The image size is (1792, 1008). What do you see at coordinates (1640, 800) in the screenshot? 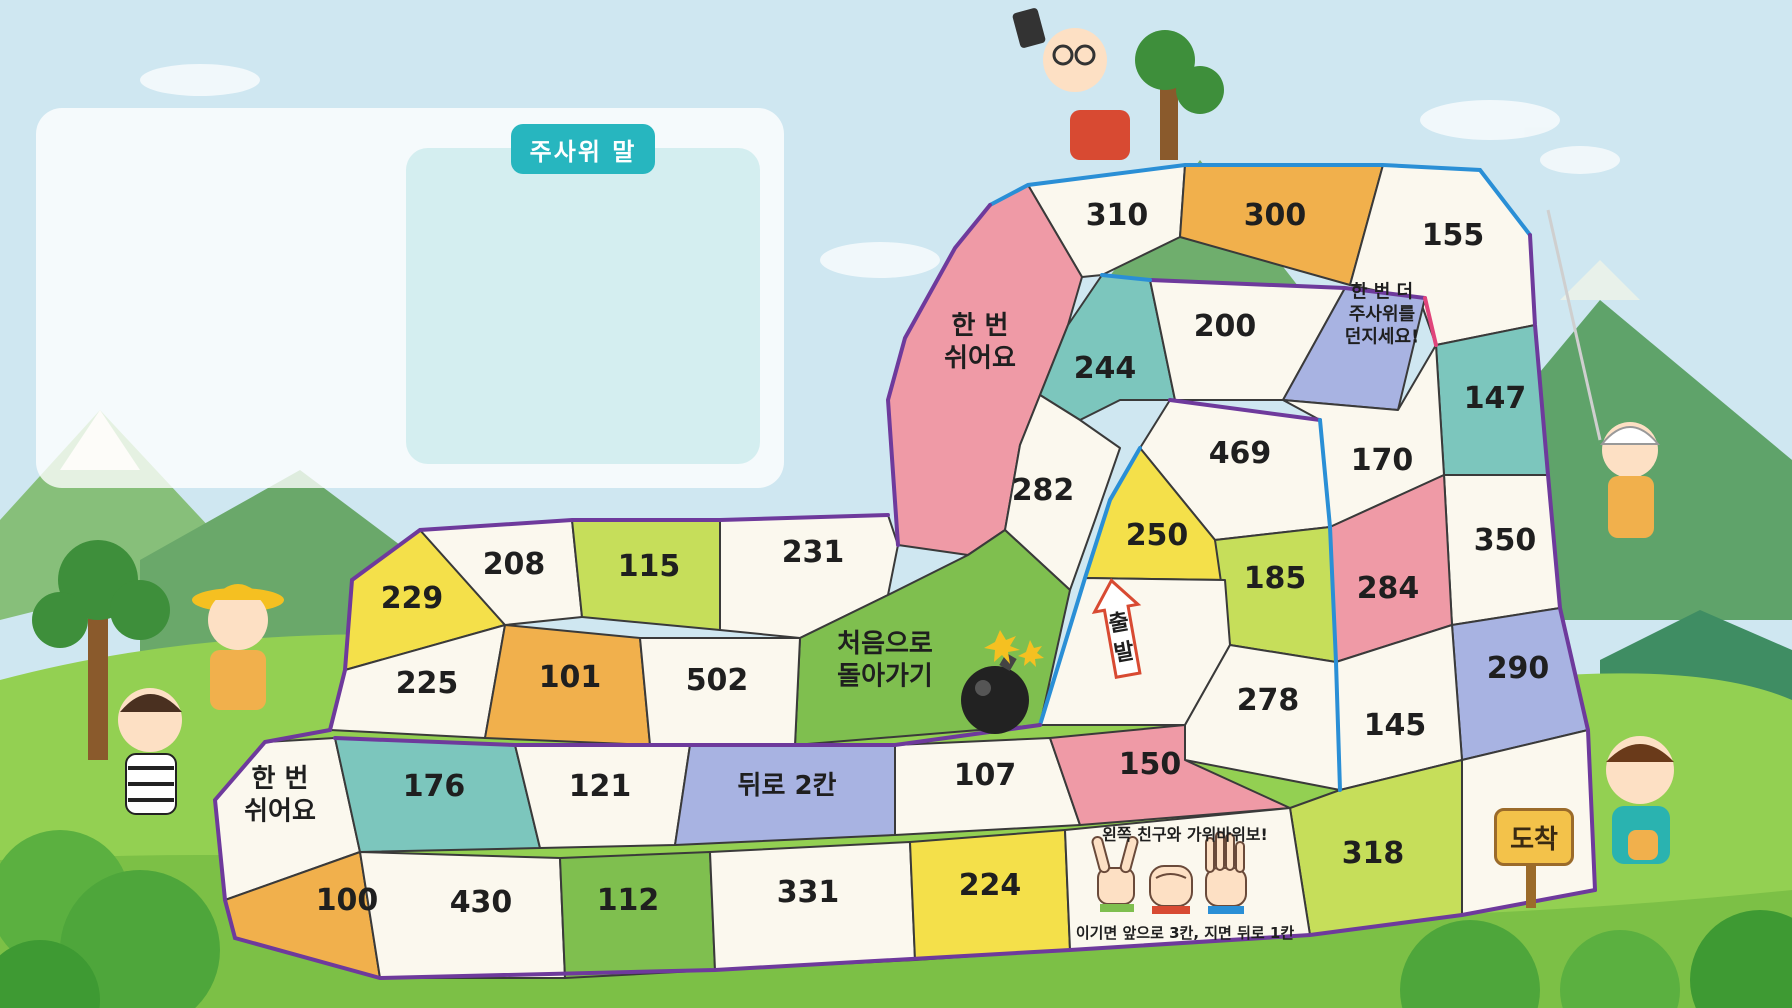
I see `boy-character-right` at bounding box center [1640, 800].